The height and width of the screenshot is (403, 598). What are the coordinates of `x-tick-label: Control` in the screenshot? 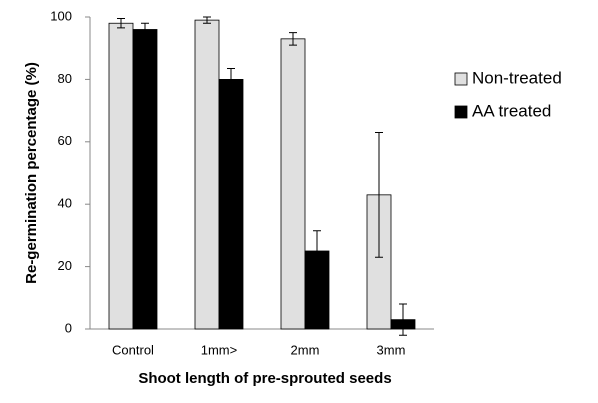 It's located at (133, 349).